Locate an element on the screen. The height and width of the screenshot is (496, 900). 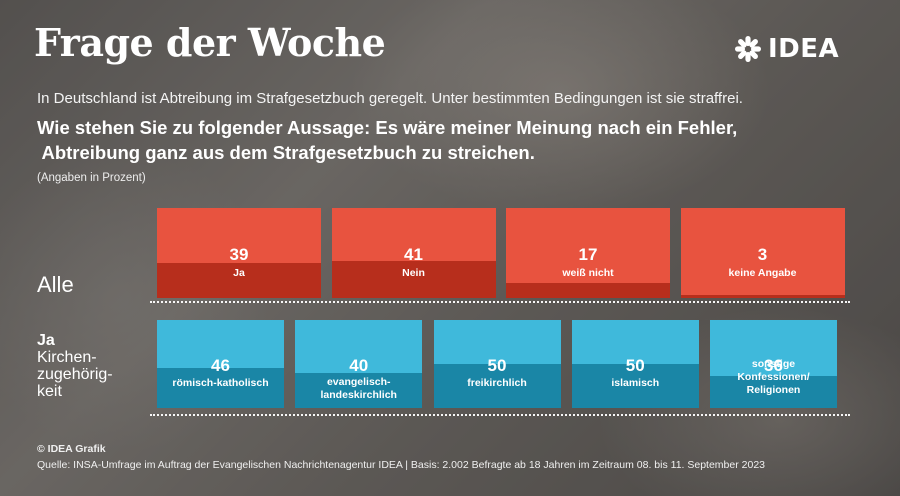
bar-category-label: weiß nicht is located at coordinates (588, 273).